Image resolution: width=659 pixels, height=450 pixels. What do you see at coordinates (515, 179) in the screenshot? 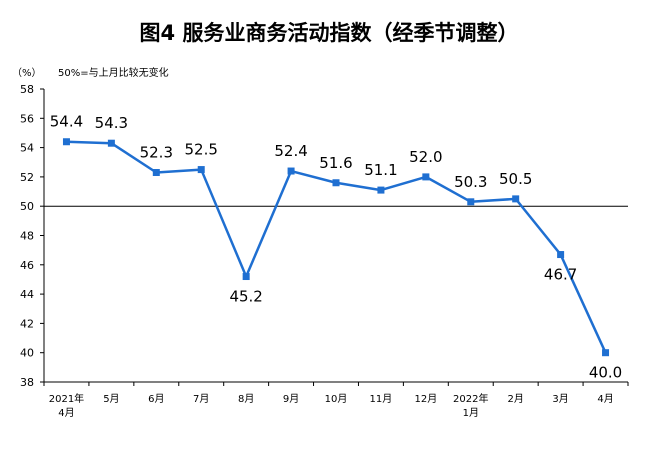
I see `data-label: 50.5` at bounding box center [515, 179].